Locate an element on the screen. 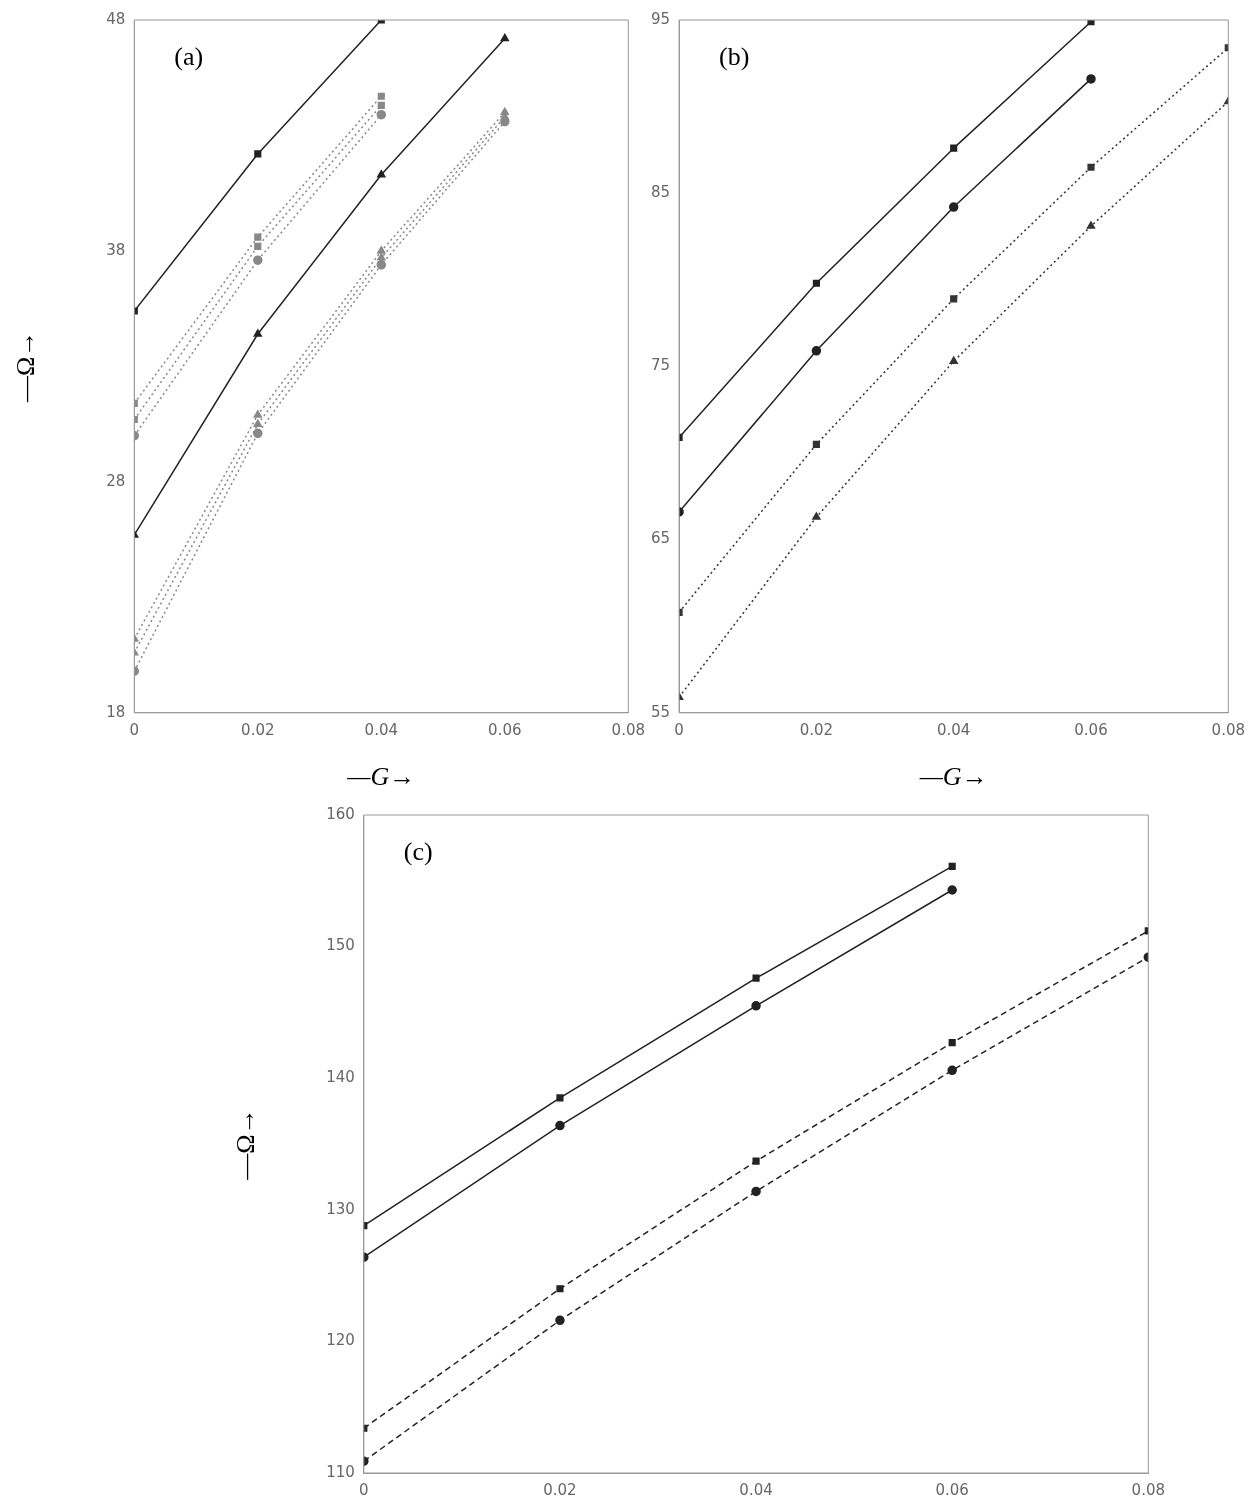  y-tick-label: 150 is located at coordinates (340, 945).